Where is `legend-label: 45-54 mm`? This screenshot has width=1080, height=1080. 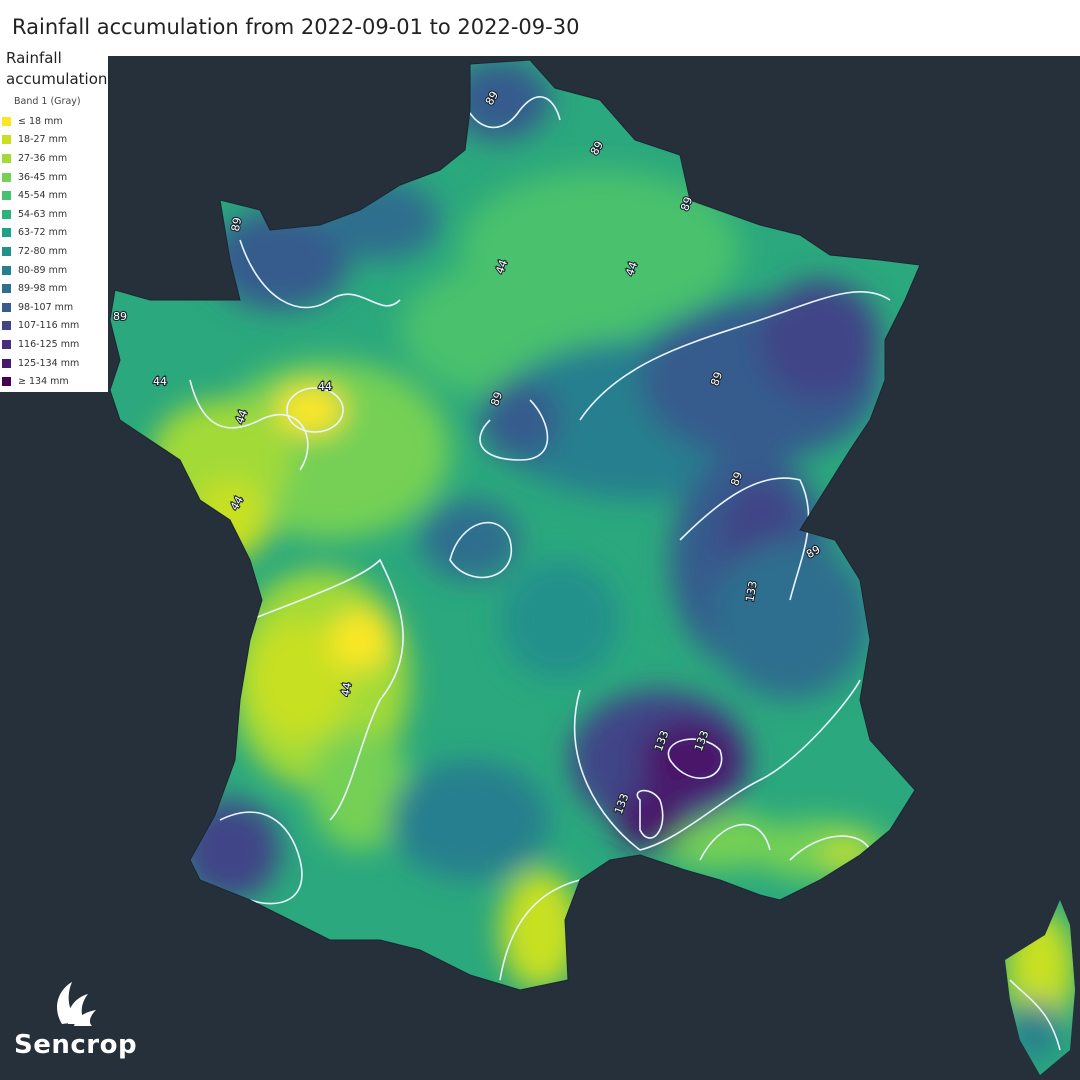 legend-label: 45-54 mm is located at coordinates (43, 196).